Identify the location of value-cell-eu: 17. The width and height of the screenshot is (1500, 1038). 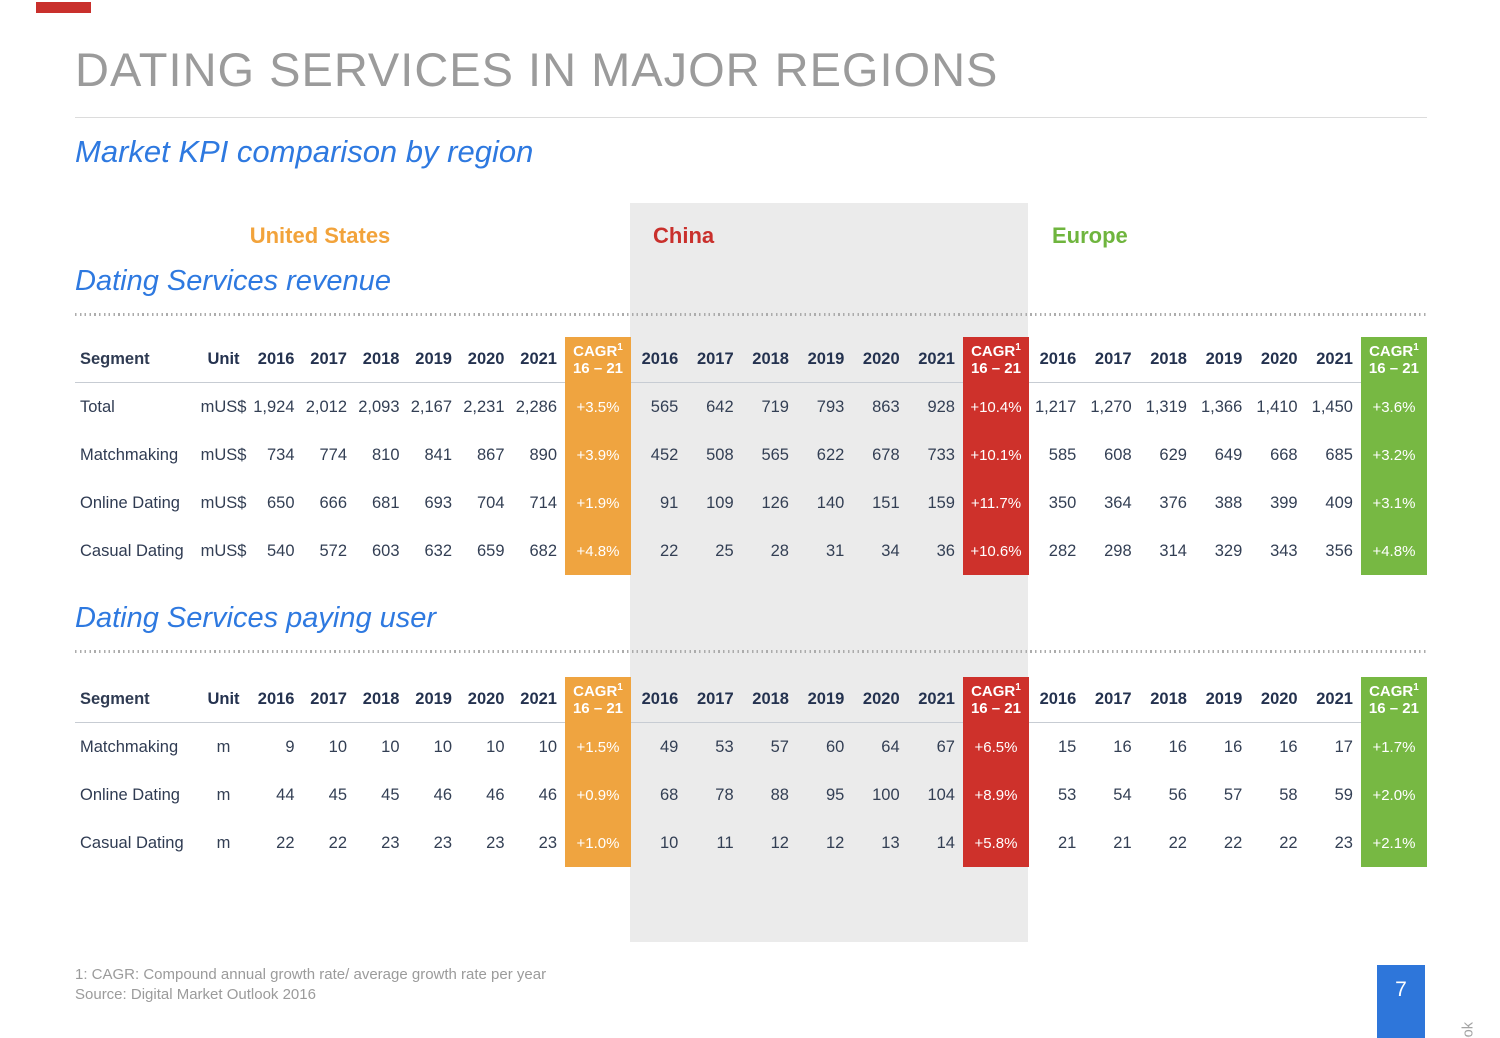
(1343, 746).